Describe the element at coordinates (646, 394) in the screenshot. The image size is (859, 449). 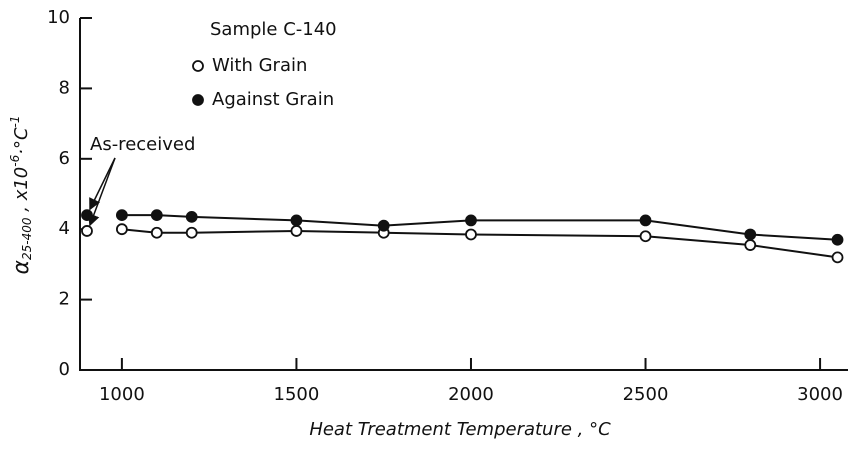
I see `x-tick-label: 2500` at that location.